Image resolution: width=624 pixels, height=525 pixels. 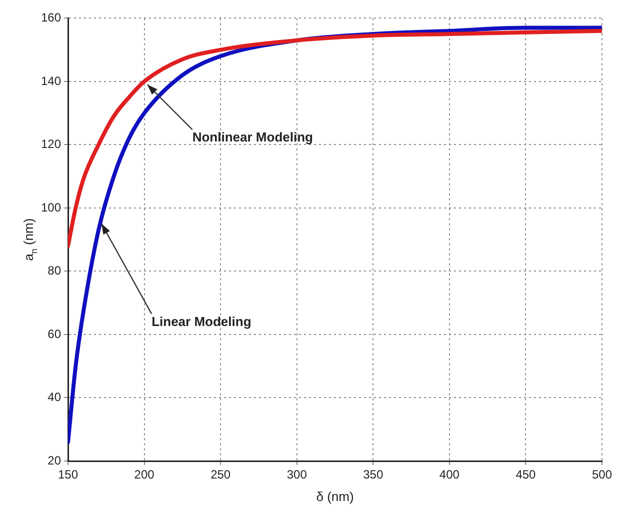 I want to click on x-tick-label: 450, so click(x=526, y=475).